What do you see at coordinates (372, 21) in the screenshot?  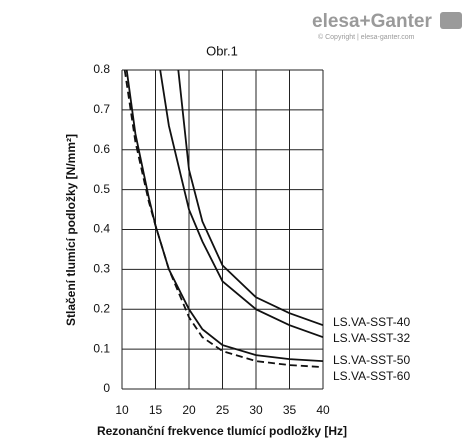 I see `logo: elesa+Ganter` at bounding box center [372, 21].